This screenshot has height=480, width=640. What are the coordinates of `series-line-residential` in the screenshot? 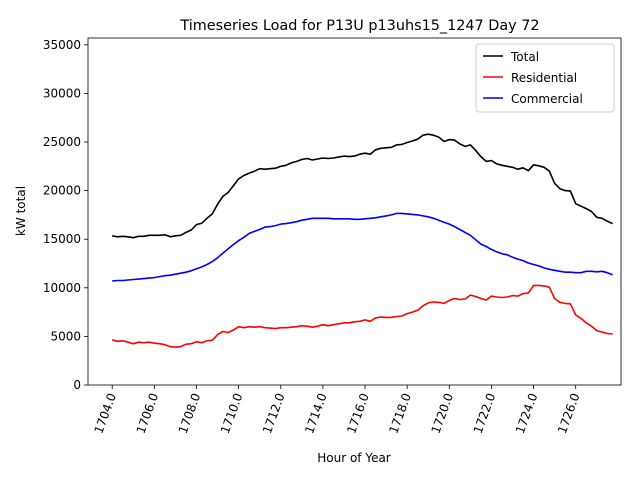 It's located at (362, 316).